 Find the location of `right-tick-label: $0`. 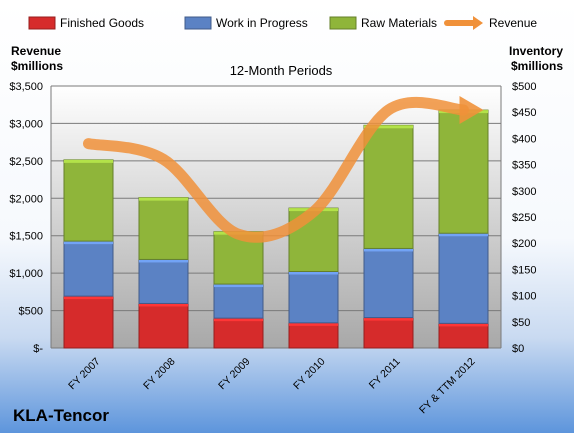

right-tick-label: $0 is located at coordinates (518, 349).